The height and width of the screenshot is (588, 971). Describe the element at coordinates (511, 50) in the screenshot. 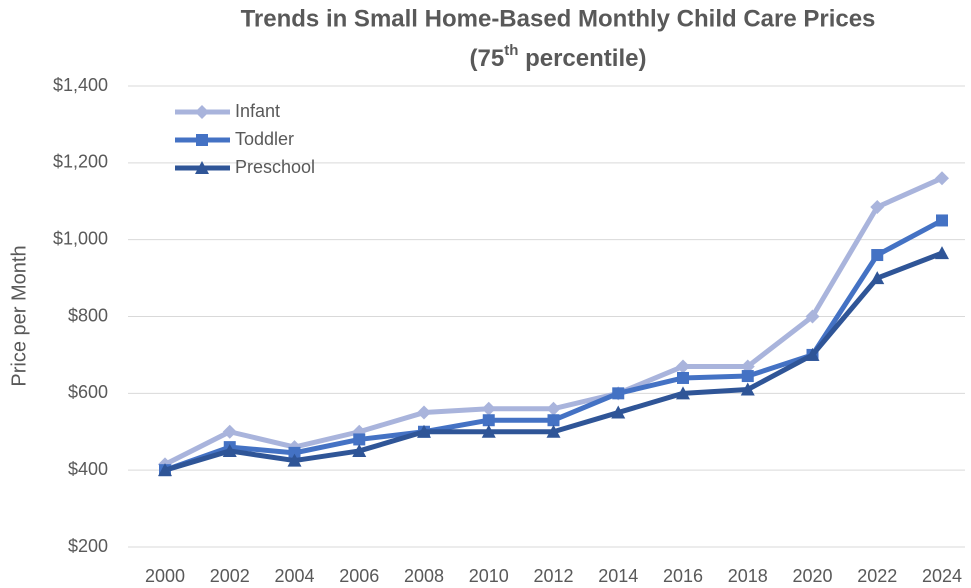

I see `subtitle-superscript: th` at that location.